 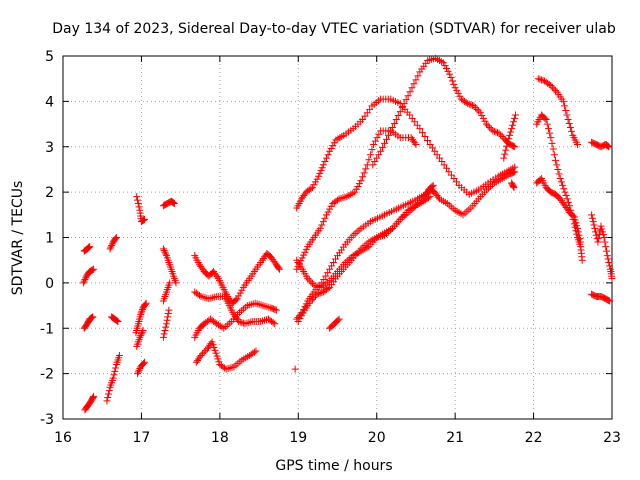 I want to click on series-t2, so click(x=115, y=318).